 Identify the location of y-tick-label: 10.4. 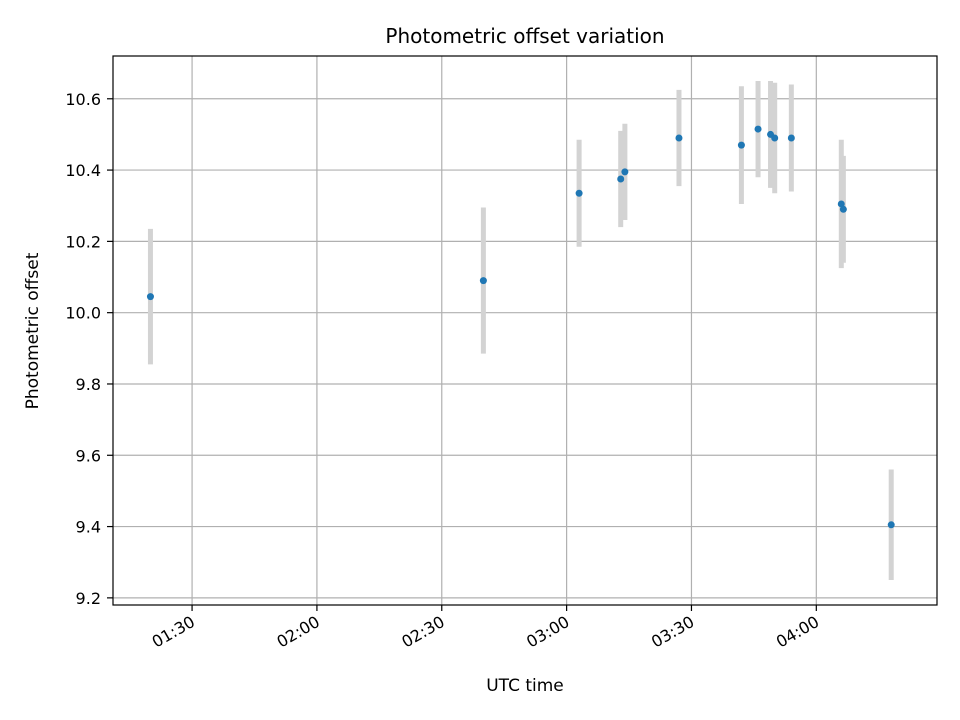
(83, 170).